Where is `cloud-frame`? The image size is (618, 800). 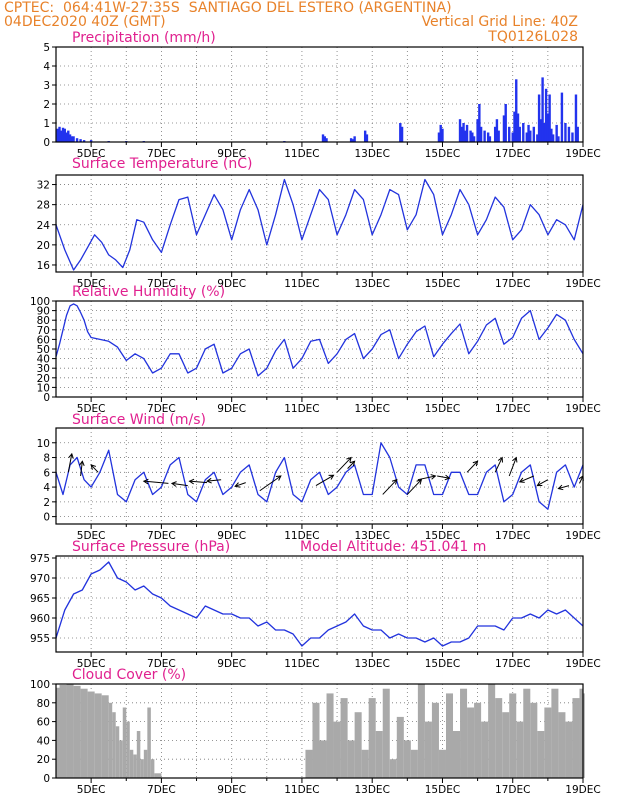
cloud-frame is located at coordinates (319, 731).